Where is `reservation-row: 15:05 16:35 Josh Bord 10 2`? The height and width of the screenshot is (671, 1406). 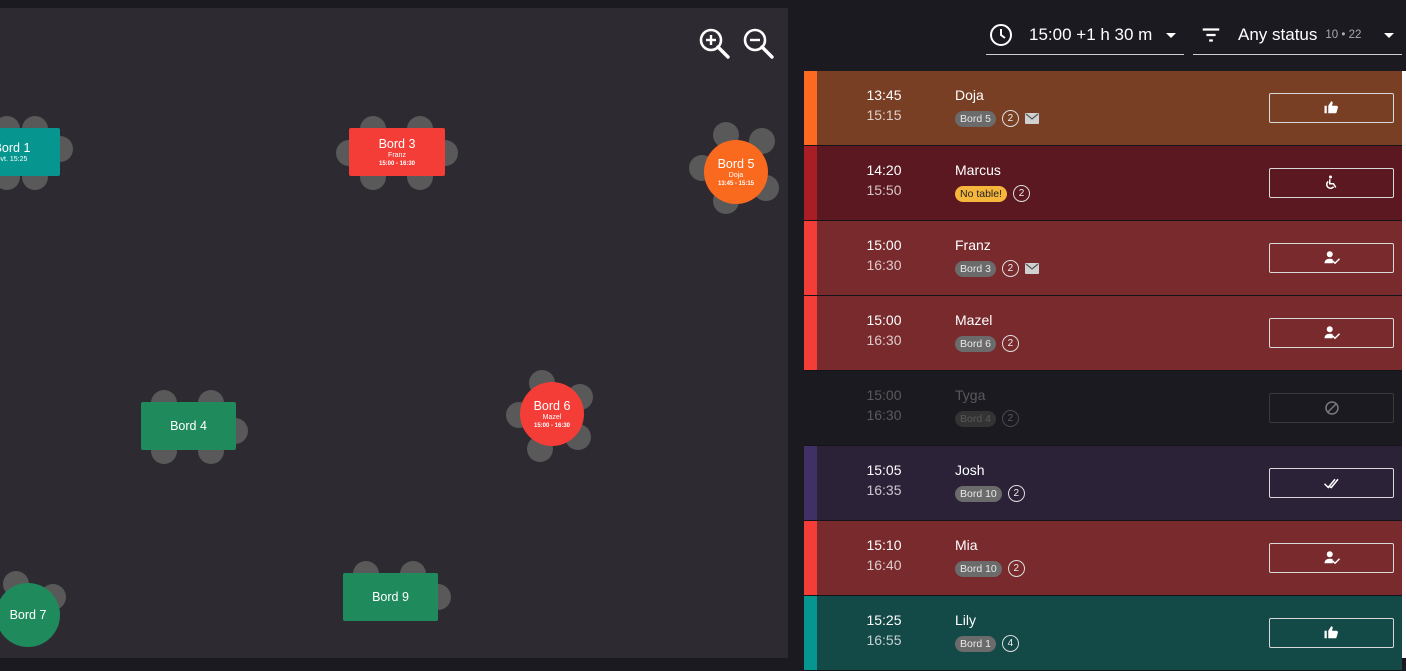 reservation-row: 15:05 16:35 Josh Bord 10 2 is located at coordinates (1103, 483).